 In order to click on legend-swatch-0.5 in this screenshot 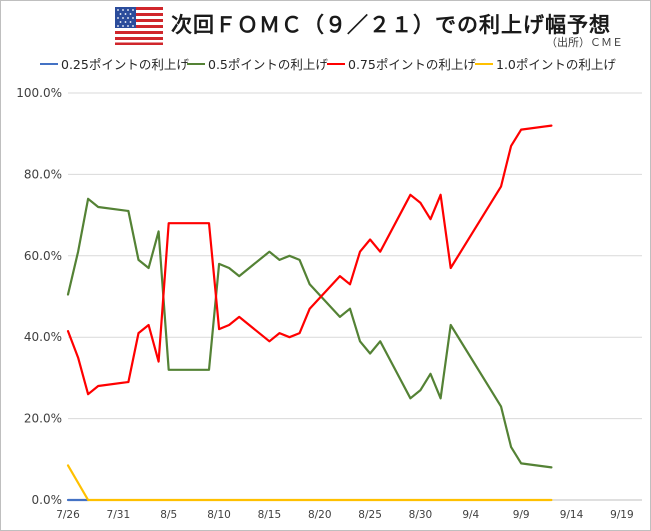, I will do `click(196, 63)`.